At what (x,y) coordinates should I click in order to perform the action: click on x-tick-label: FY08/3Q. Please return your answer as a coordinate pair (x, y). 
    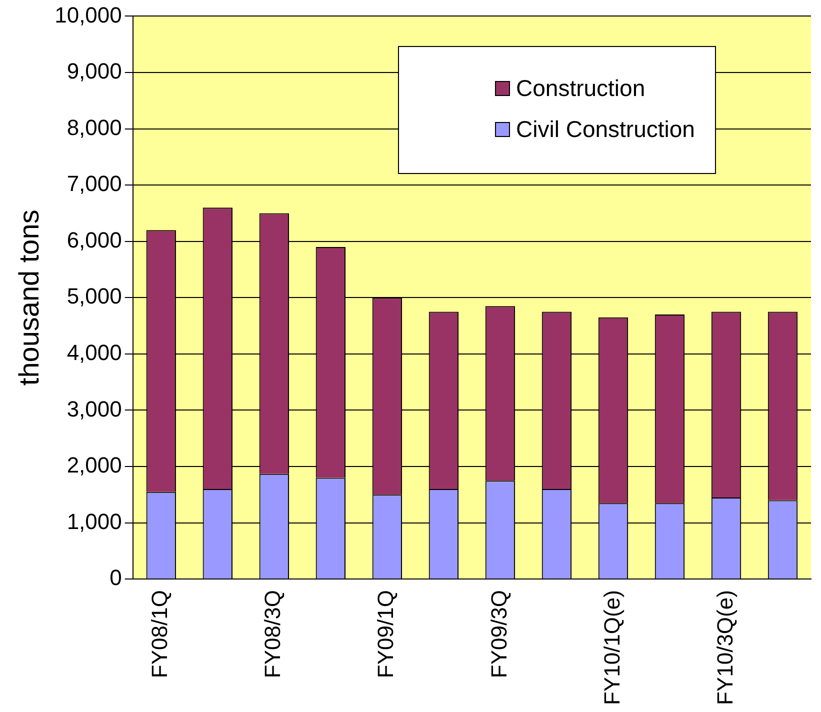
    Looking at the image, I should click on (273, 634).